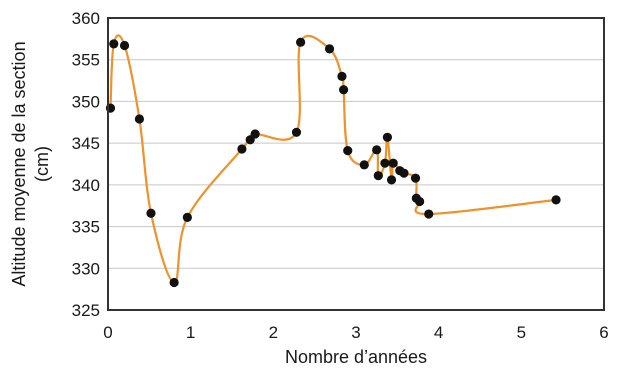  What do you see at coordinates (603, 332) in the screenshot?
I see `x-tick-label: 6` at bounding box center [603, 332].